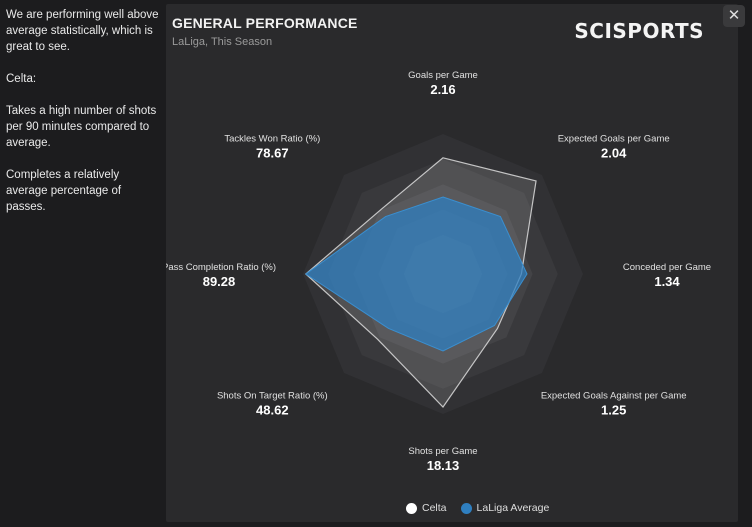 Image resolution: width=752 pixels, height=527 pixels. I want to click on axis-label: Shots per Game, so click(442, 451).